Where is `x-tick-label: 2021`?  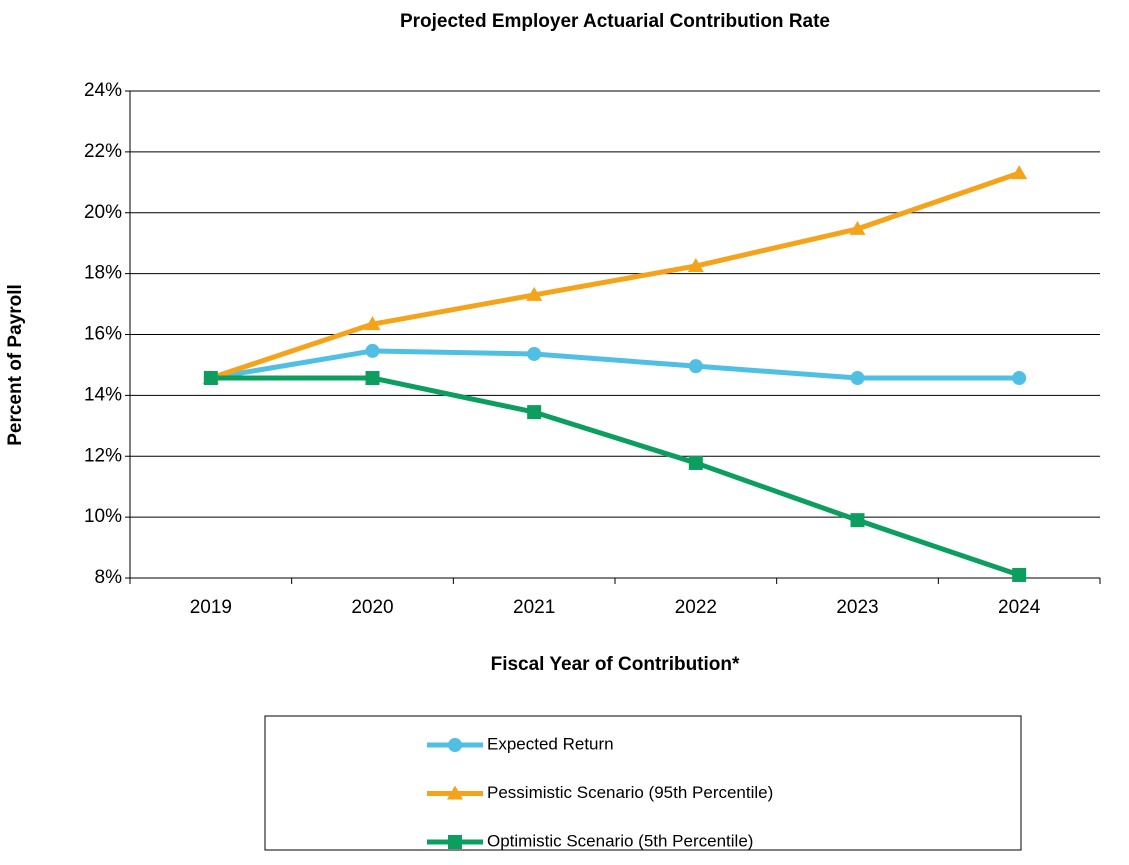 x-tick-label: 2021 is located at coordinates (534, 607).